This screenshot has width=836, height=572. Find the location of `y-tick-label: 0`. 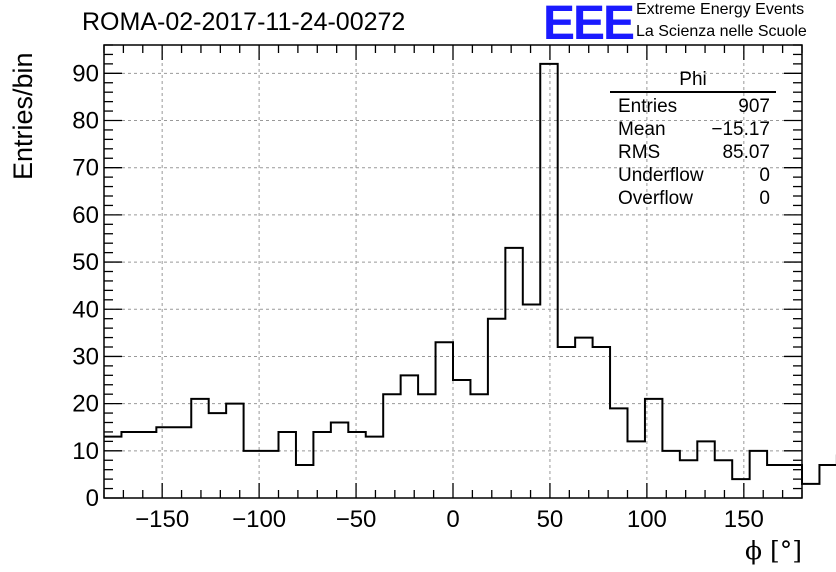

y-tick-label: 0 is located at coordinates (92, 498).